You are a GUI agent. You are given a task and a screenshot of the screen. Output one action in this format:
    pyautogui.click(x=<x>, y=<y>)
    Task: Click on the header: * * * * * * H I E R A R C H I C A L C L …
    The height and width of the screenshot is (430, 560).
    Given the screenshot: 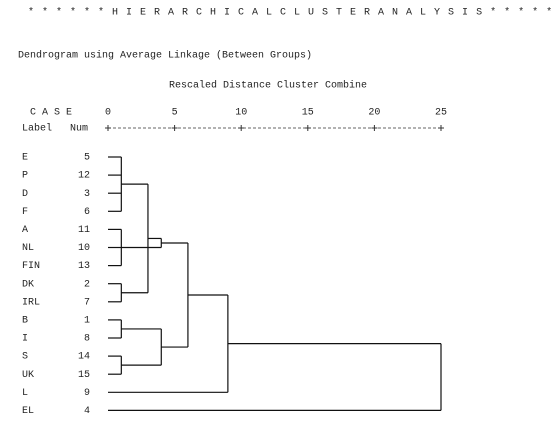 What is the action you would take?
    pyautogui.click(x=294, y=13)
    